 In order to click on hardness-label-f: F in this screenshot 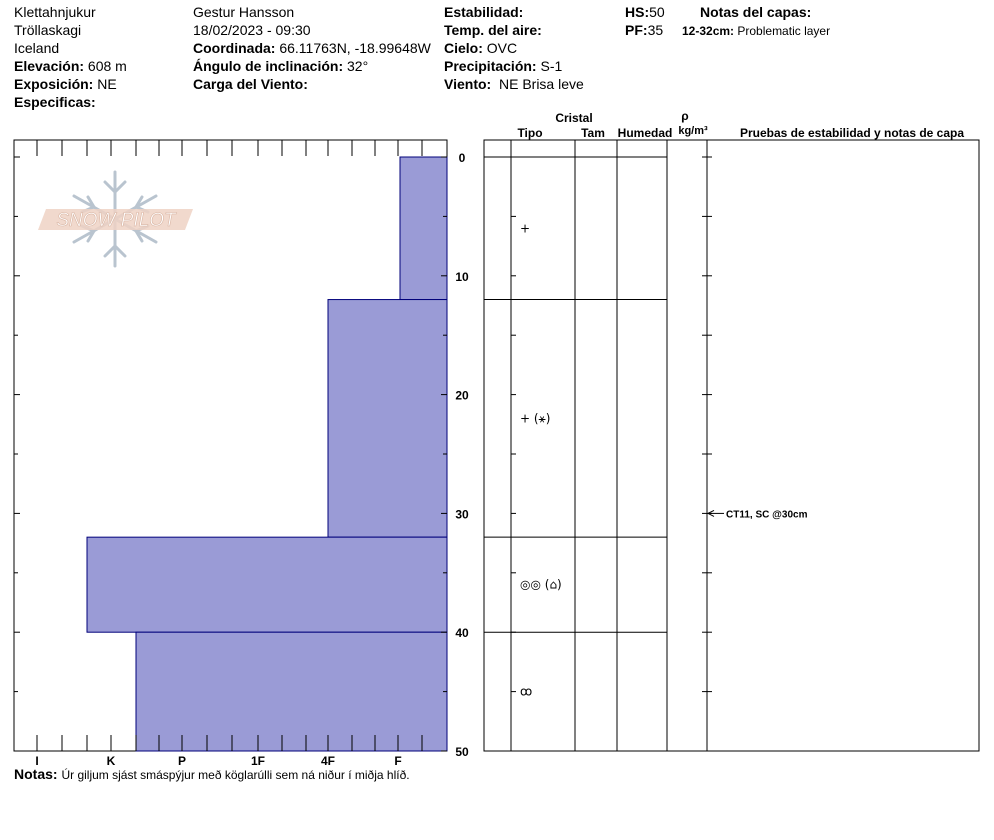, I will do `click(397, 761)`.